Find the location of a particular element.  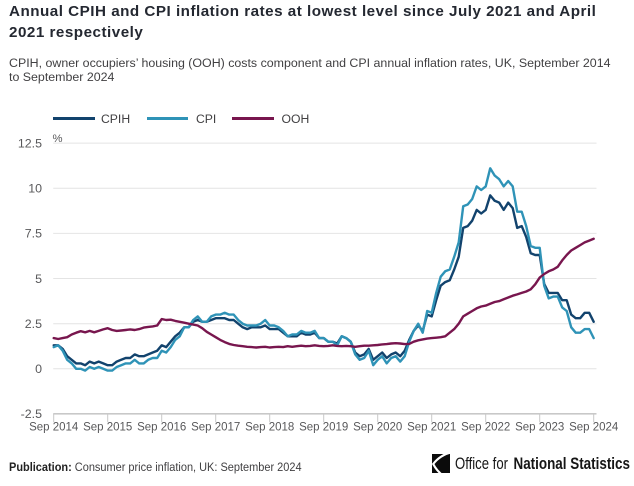

svg-text: Sep 2019 is located at coordinates (323, 428).